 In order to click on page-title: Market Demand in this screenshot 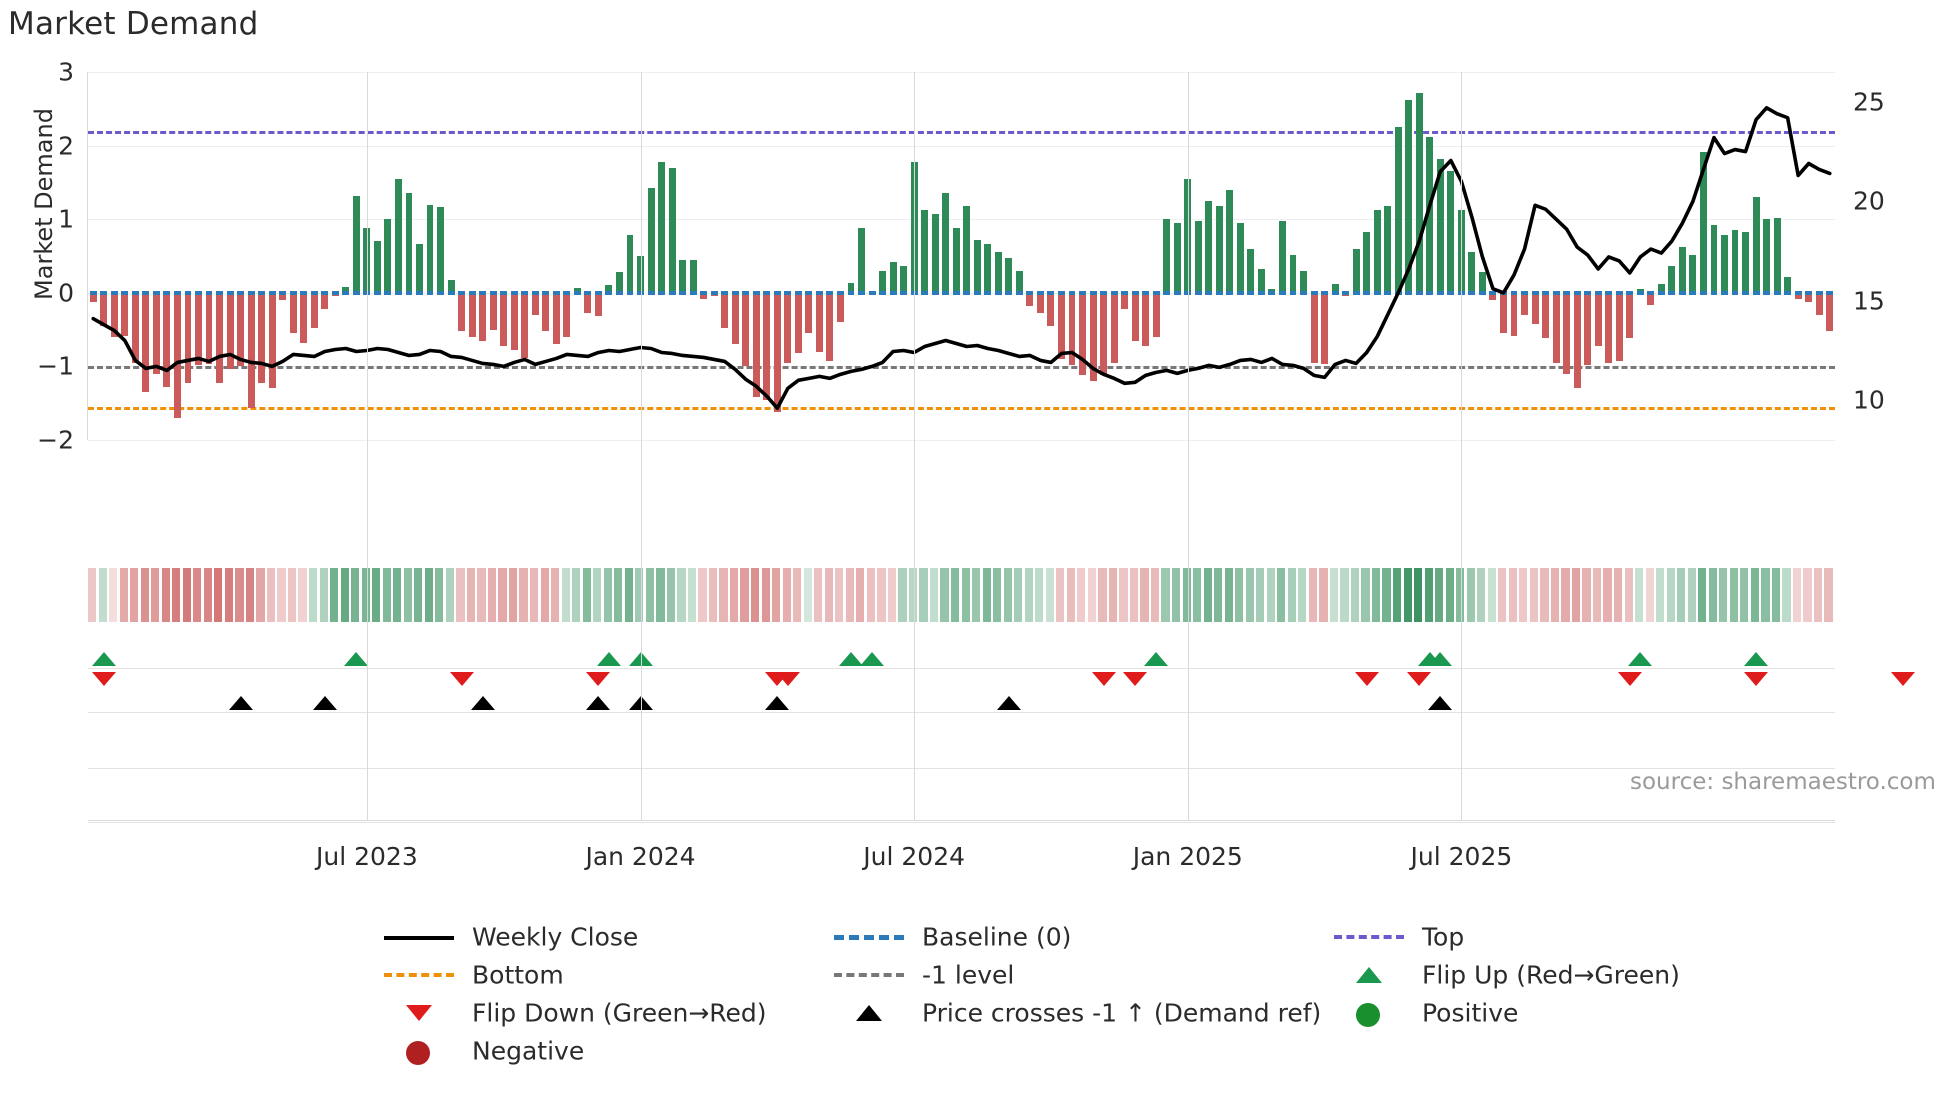, I will do `click(133, 24)`.